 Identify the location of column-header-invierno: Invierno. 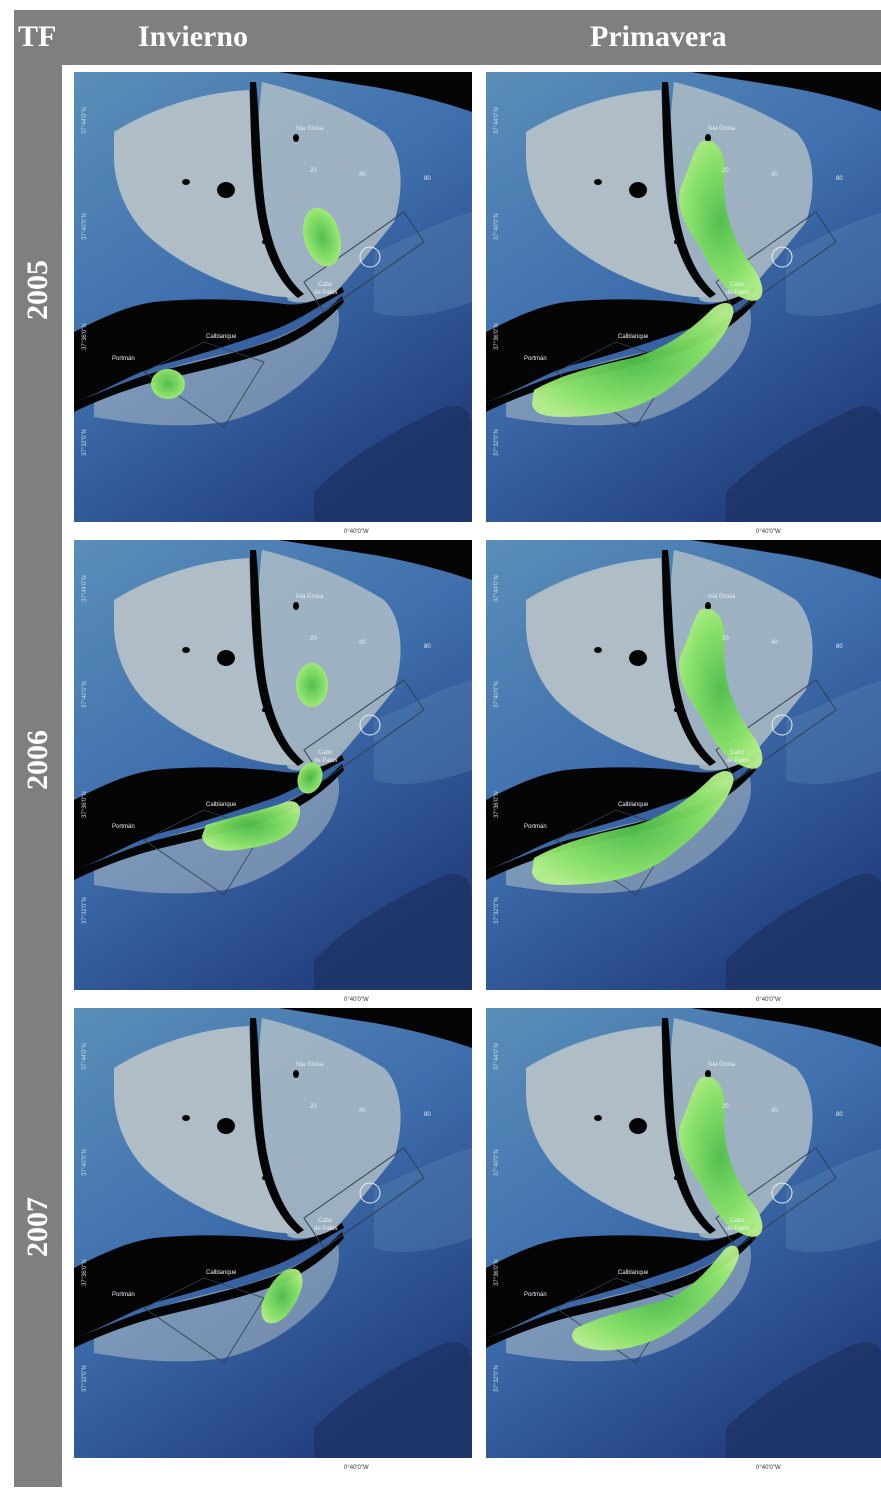
(193, 36).